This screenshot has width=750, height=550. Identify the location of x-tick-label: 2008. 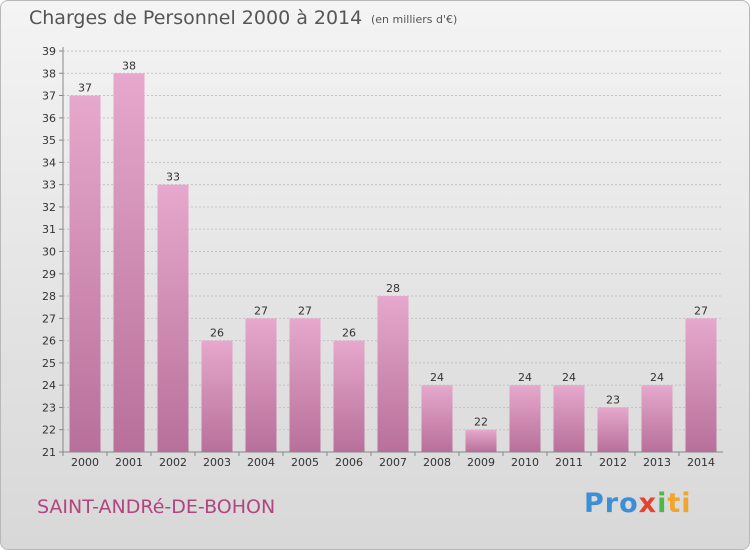
(437, 462).